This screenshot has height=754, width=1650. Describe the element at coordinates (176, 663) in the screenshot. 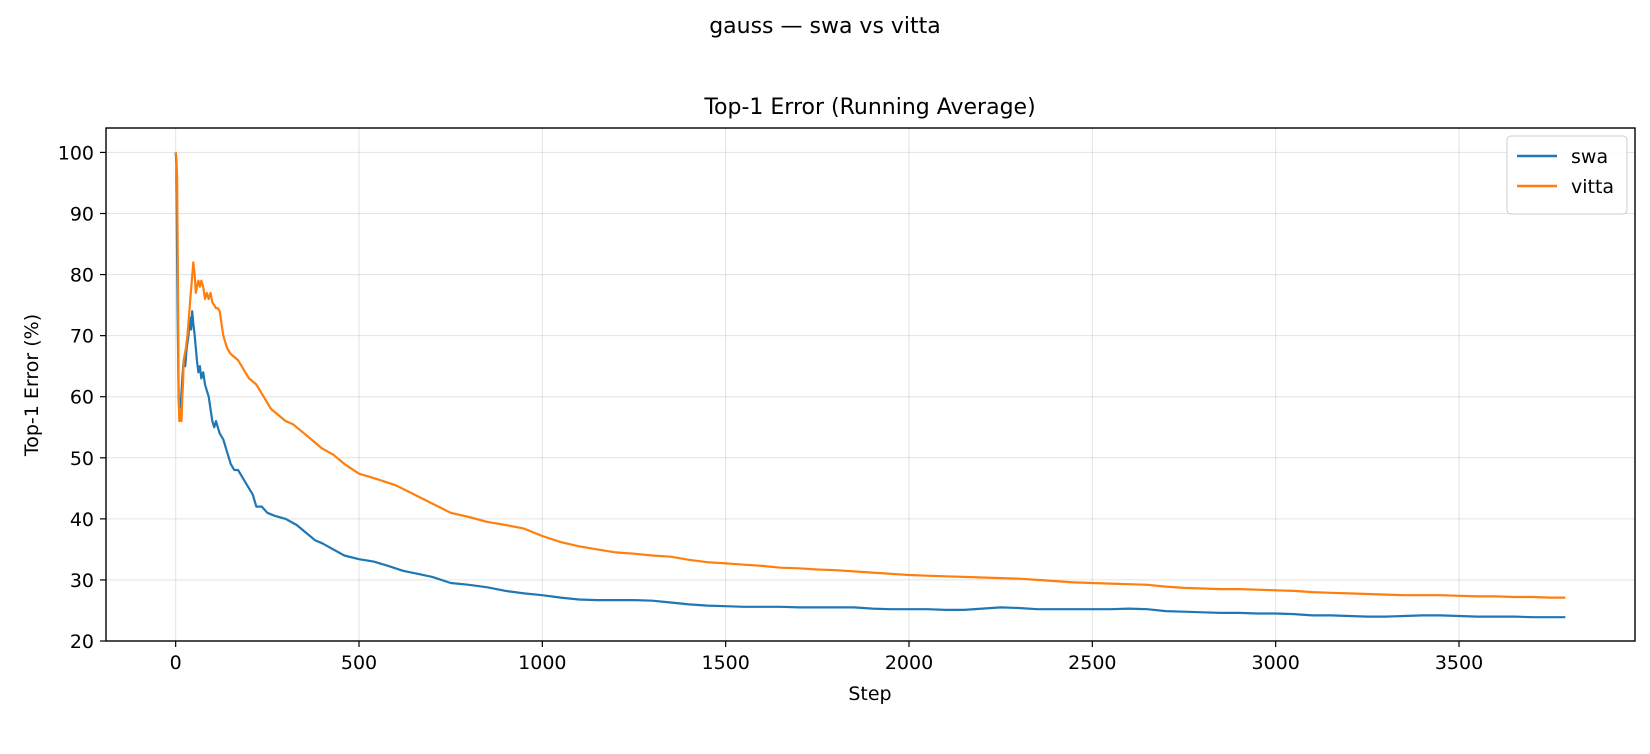

I see `x-tick-label: 0` at that location.